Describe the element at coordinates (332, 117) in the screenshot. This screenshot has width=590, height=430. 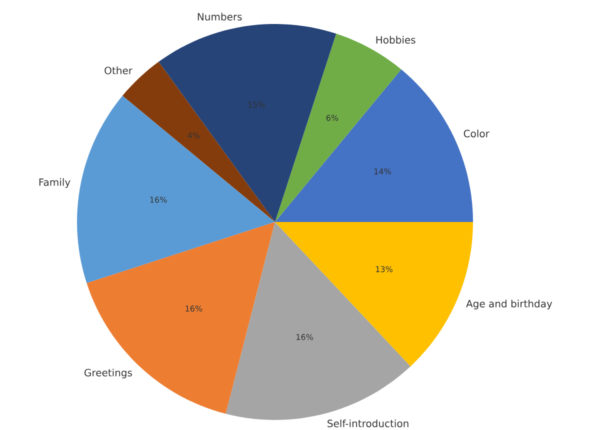
I see `data-label: 6%` at that location.